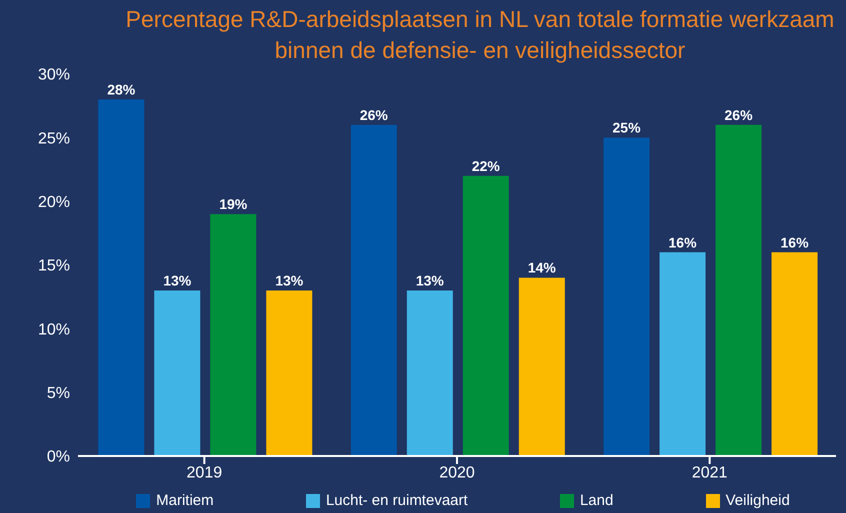 This screenshot has height=513, width=846. What do you see at coordinates (121, 89) in the screenshot?
I see `data-label: 28%` at bounding box center [121, 89].